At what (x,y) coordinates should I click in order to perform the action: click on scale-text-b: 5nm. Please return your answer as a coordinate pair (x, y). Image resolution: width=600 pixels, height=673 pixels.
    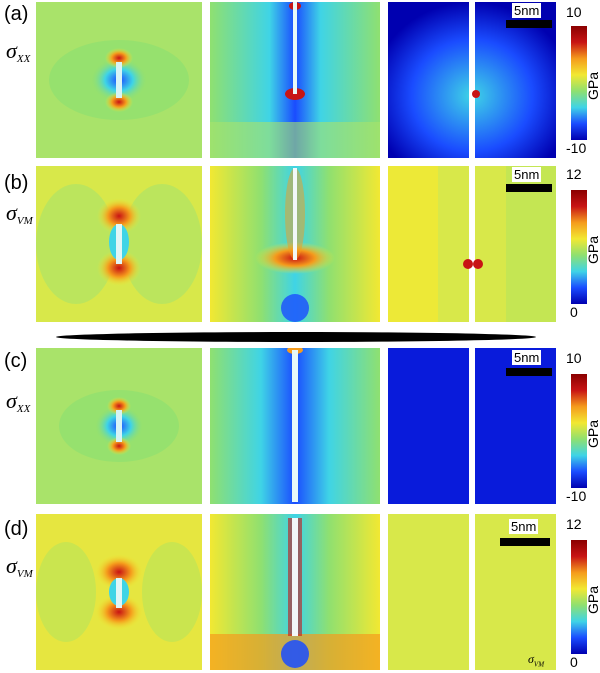
    Looking at the image, I should click on (527, 174).